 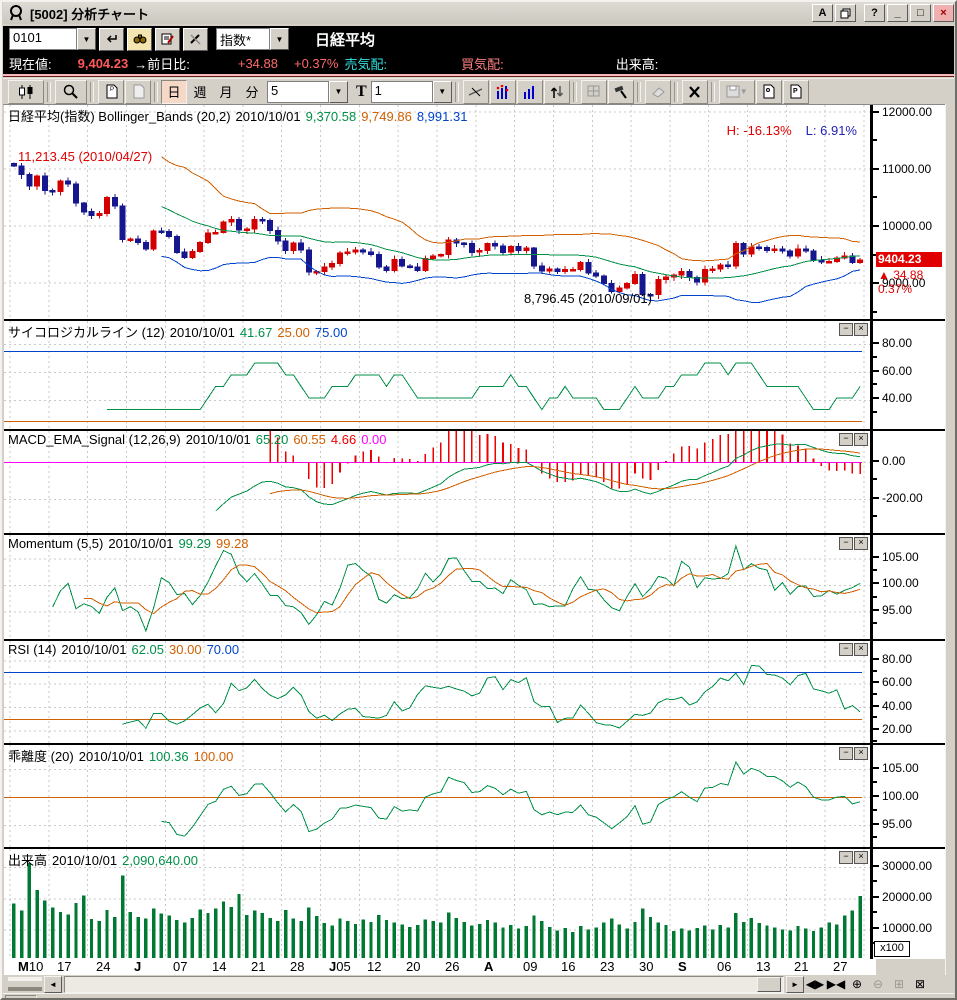 What do you see at coordinates (822, 13) in the screenshot?
I see `annotation-button: A` at bounding box center [822, 13].